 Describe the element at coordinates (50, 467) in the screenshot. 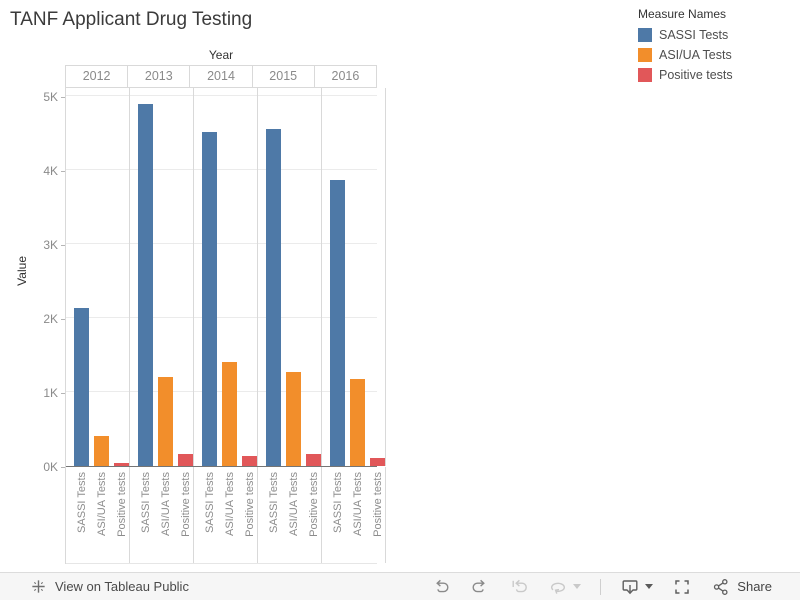

I see `y-tick-label: 0K` at that location.